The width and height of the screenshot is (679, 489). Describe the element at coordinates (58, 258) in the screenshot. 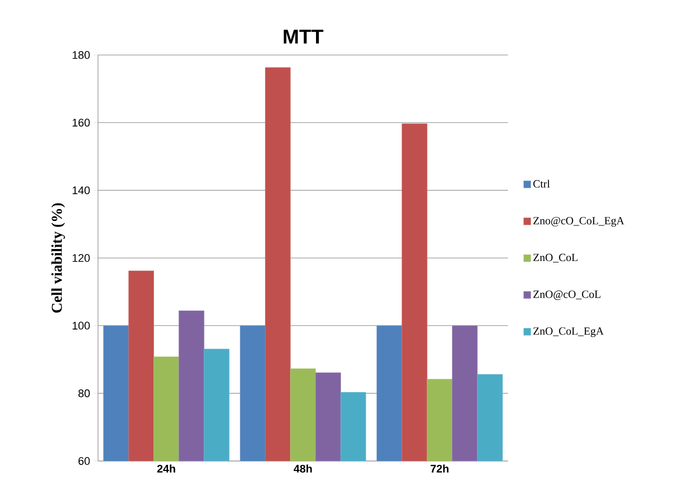

I see `y-axis-title: Cell viability (%)` at that location.